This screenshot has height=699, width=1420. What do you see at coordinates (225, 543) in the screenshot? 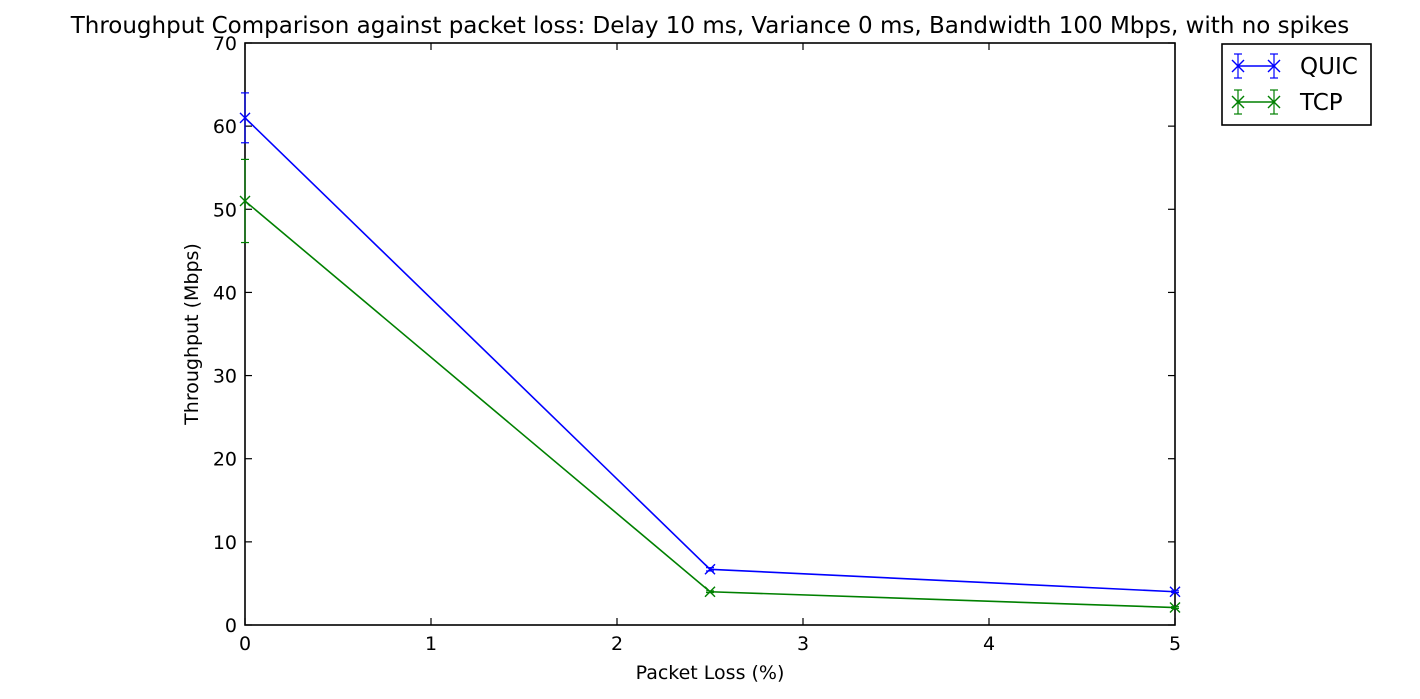
I see `y-tick-label: 10` at bounding box center [225, 543].